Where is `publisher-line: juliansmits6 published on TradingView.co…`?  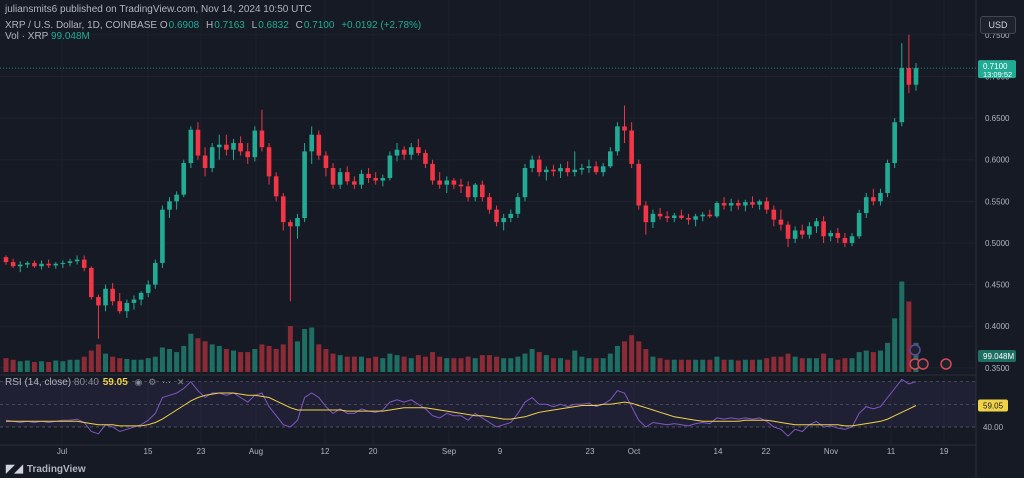 publisher-line: juliansmits6 published on TradingView.co… is located at coordinates (158, 9).